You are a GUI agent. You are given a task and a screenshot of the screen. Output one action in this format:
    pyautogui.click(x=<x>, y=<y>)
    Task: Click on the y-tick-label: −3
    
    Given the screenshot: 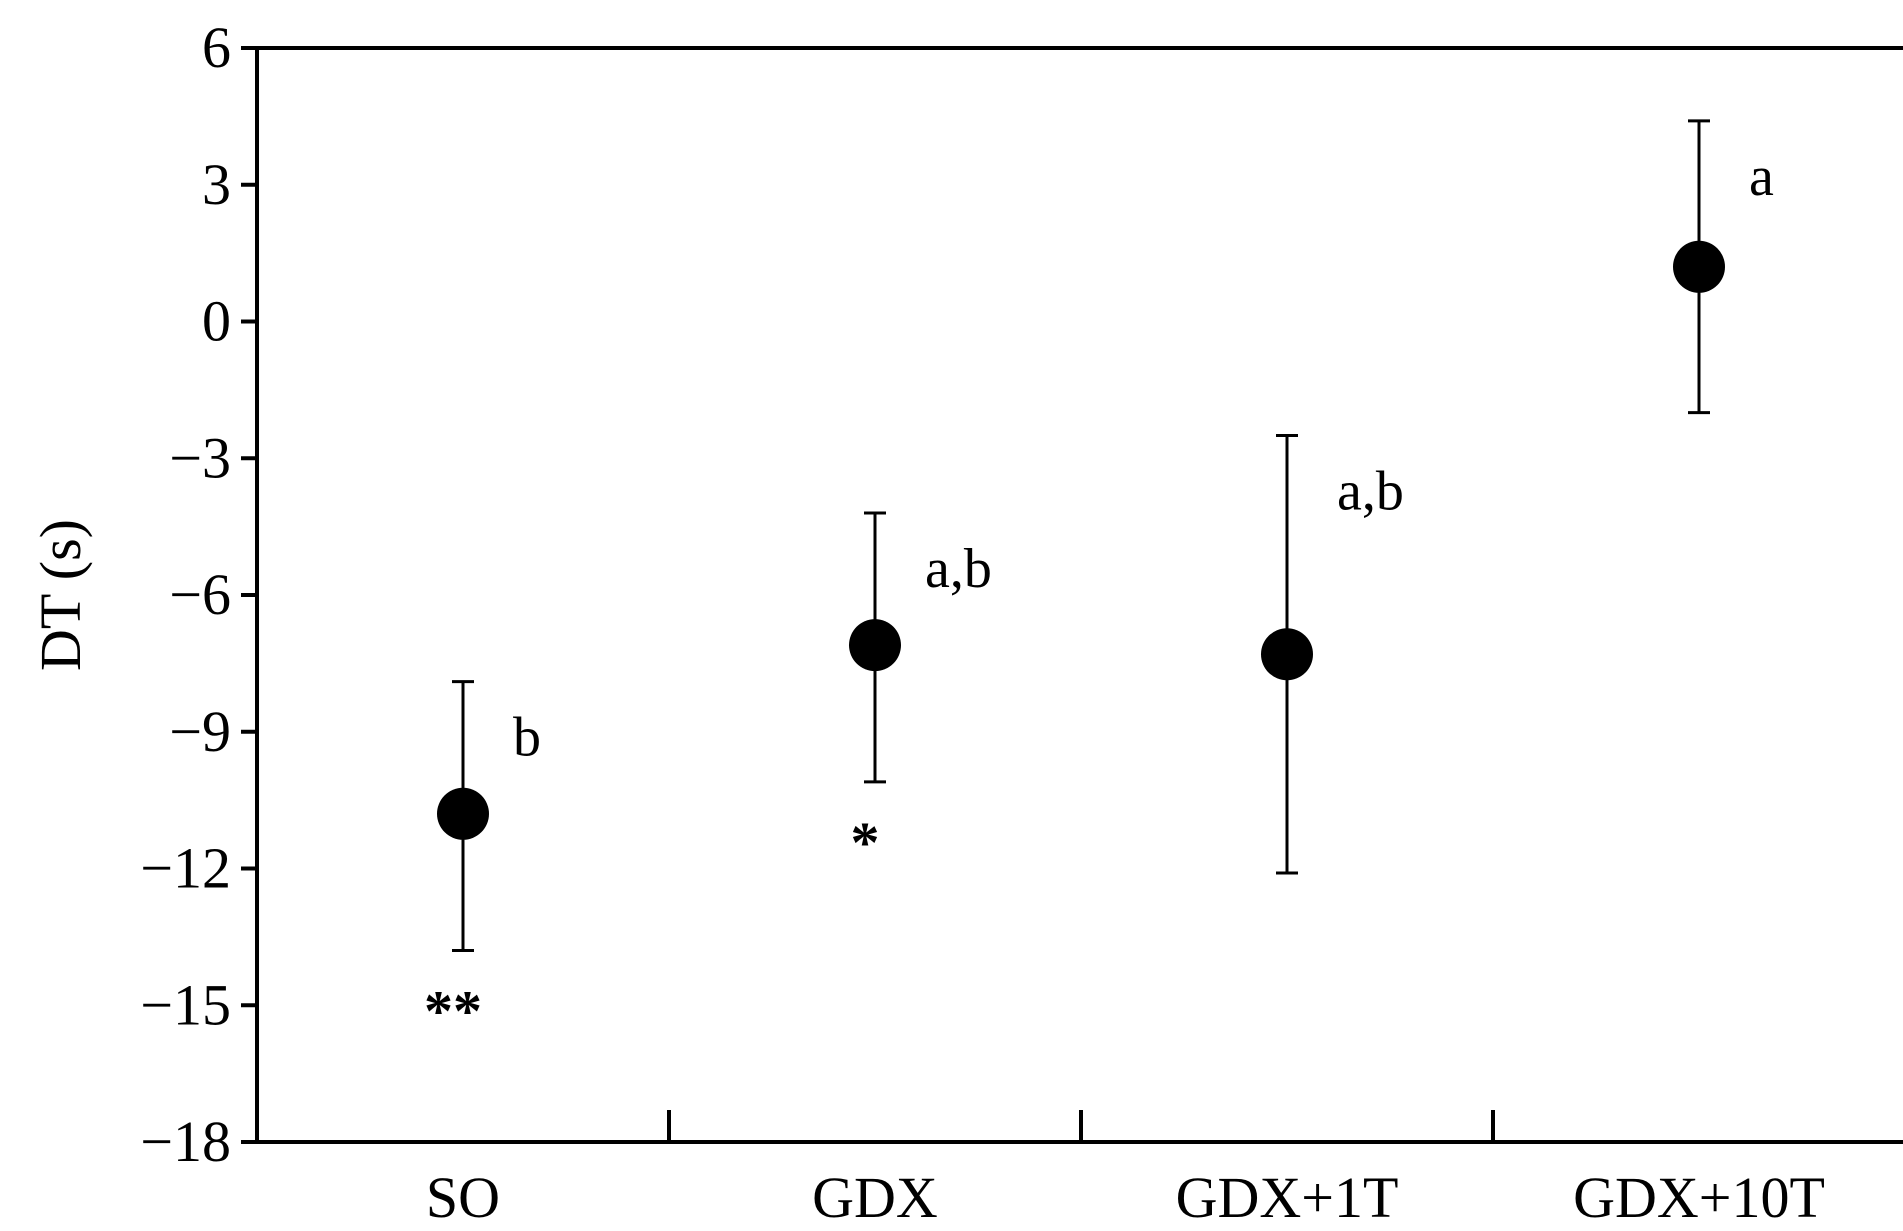 What is the action you would take?
    pyautogui.click(x=200, y=457)
    